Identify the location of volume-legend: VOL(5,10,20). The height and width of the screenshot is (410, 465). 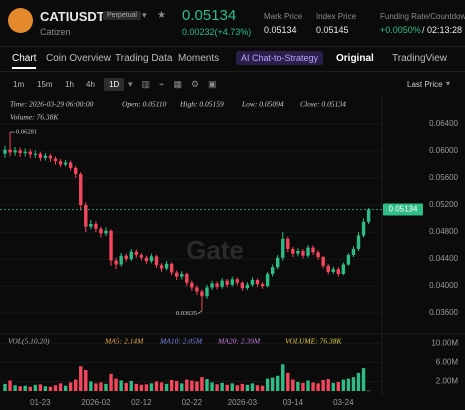
(29, 341).